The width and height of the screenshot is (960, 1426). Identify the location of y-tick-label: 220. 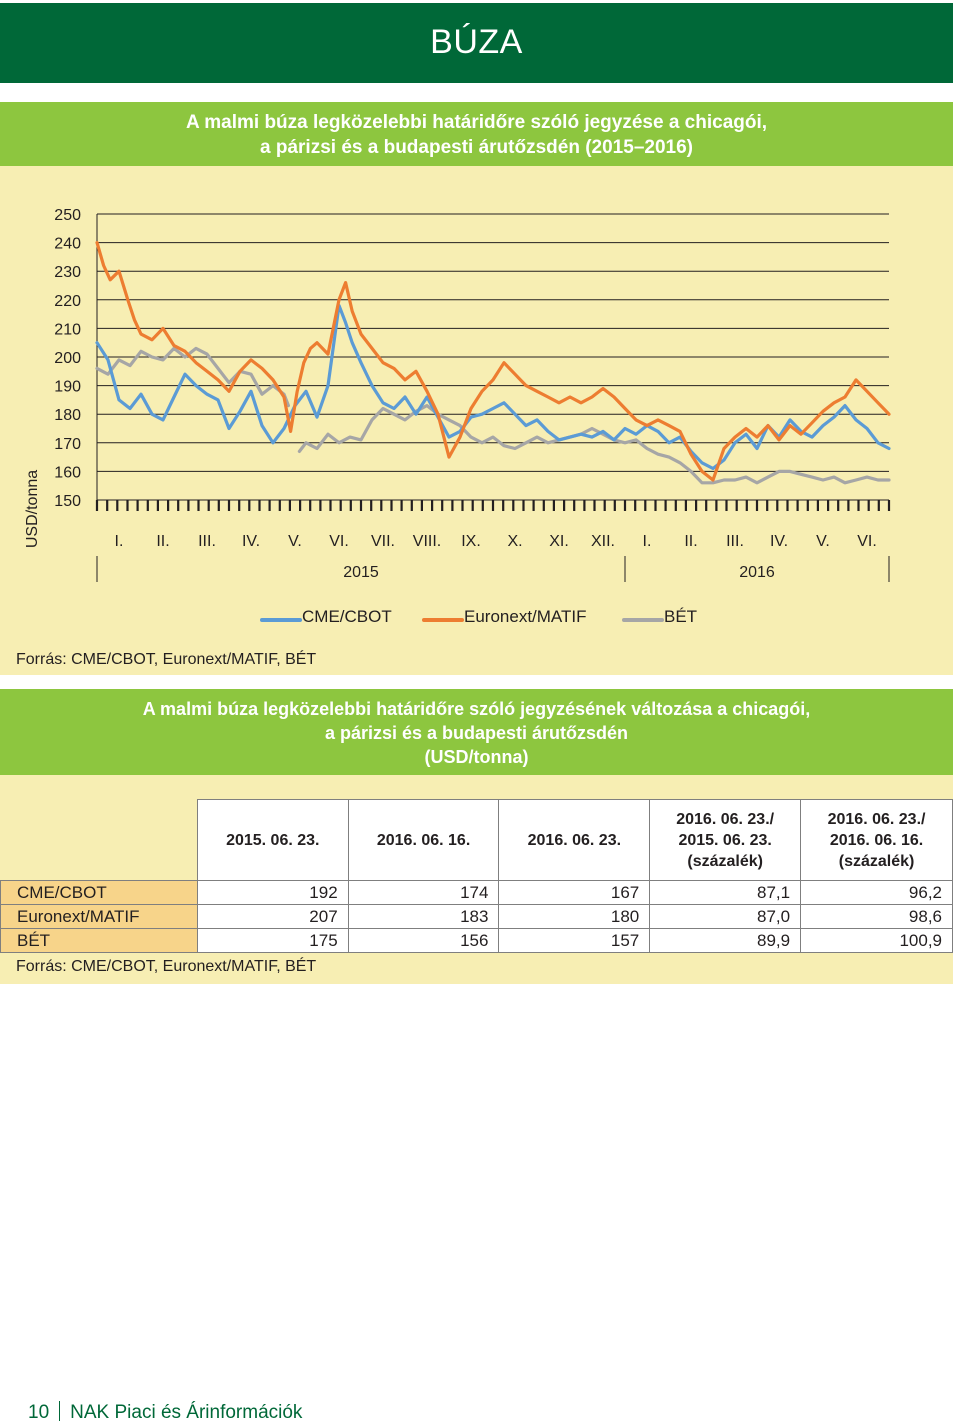
(67, 301).